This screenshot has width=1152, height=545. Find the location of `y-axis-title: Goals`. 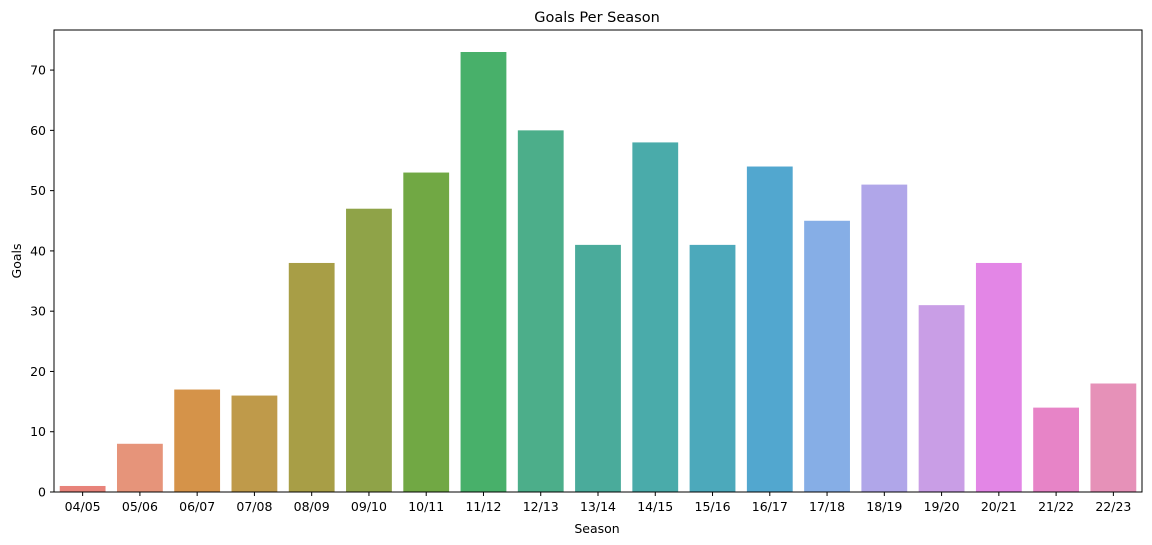

y-axis-title: Goals is located at coordinates (16, 261).